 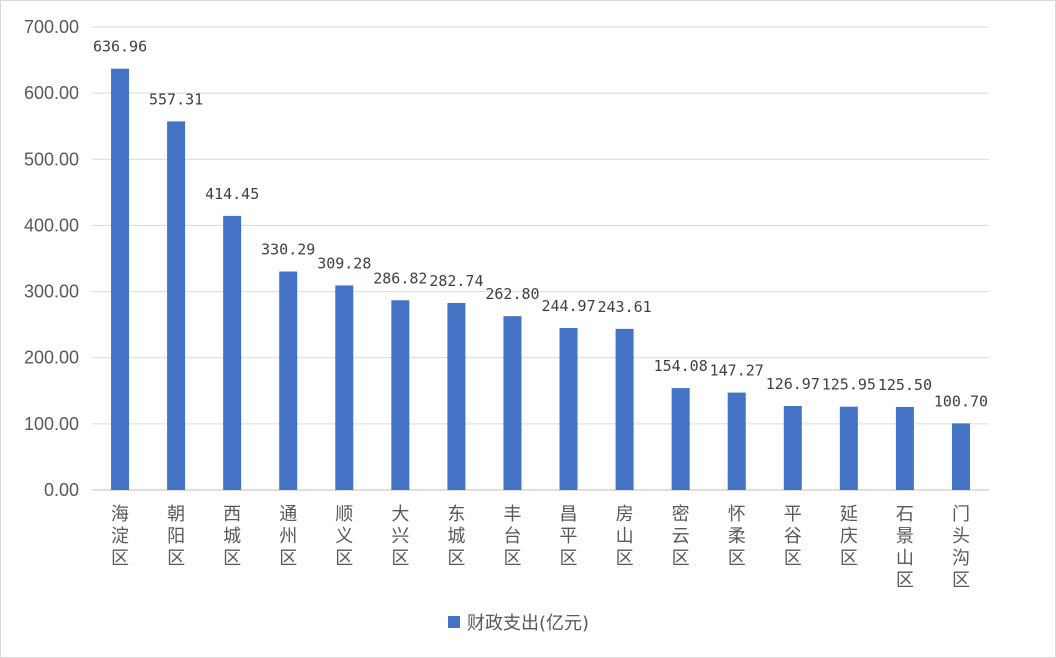 What do you see at coordinates (176, 536) in the screenshot?
I see `x-tick-label: 朝阳区` at bounding box center [176, 536].